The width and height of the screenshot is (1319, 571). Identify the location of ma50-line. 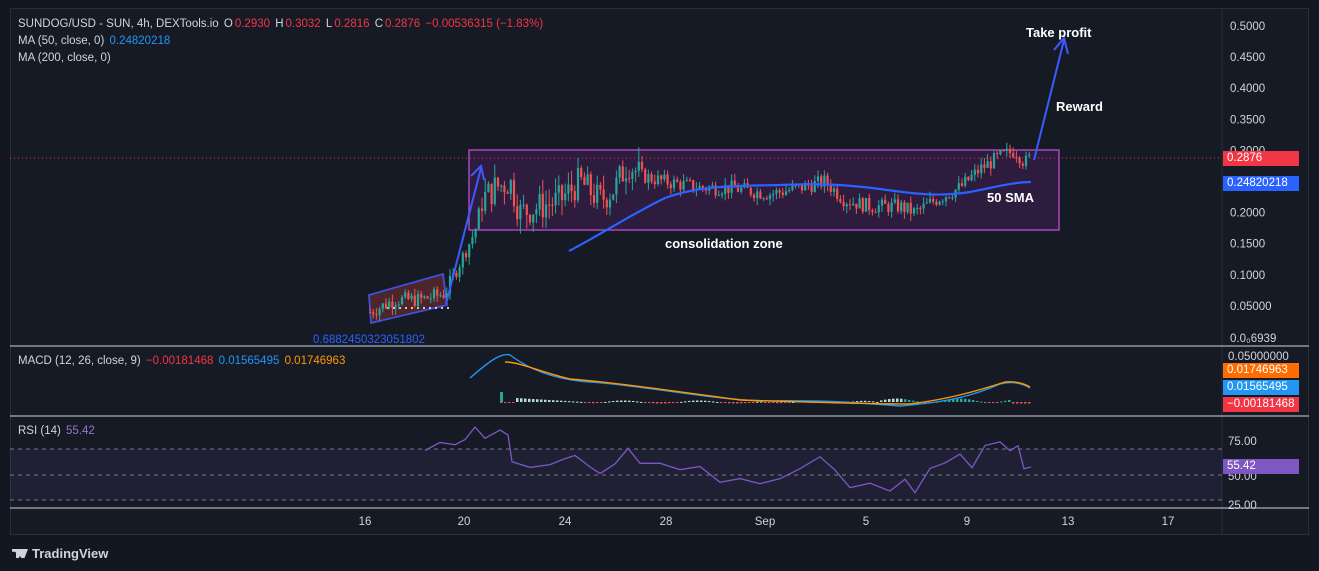
(800, 216).